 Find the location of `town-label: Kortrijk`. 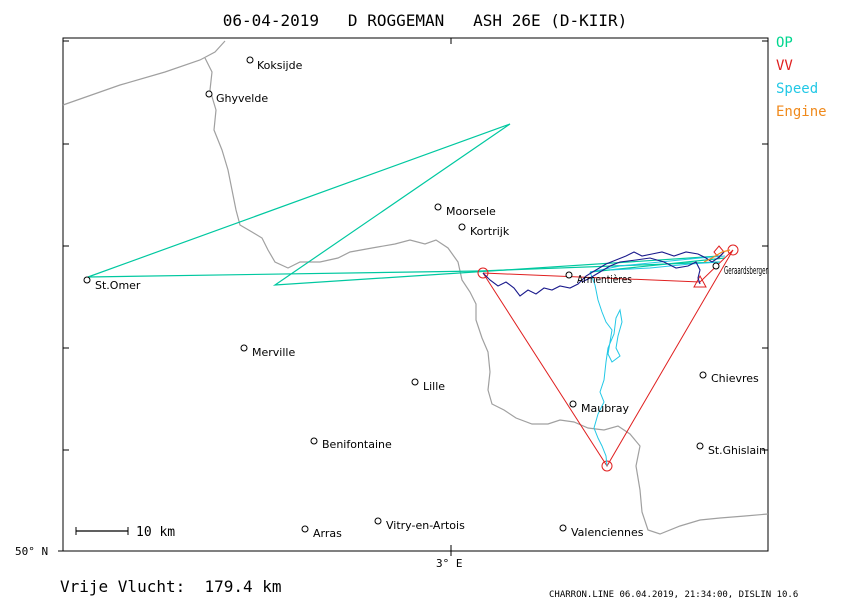

town-label: Kortrijk is located at coordinates (490, 231).